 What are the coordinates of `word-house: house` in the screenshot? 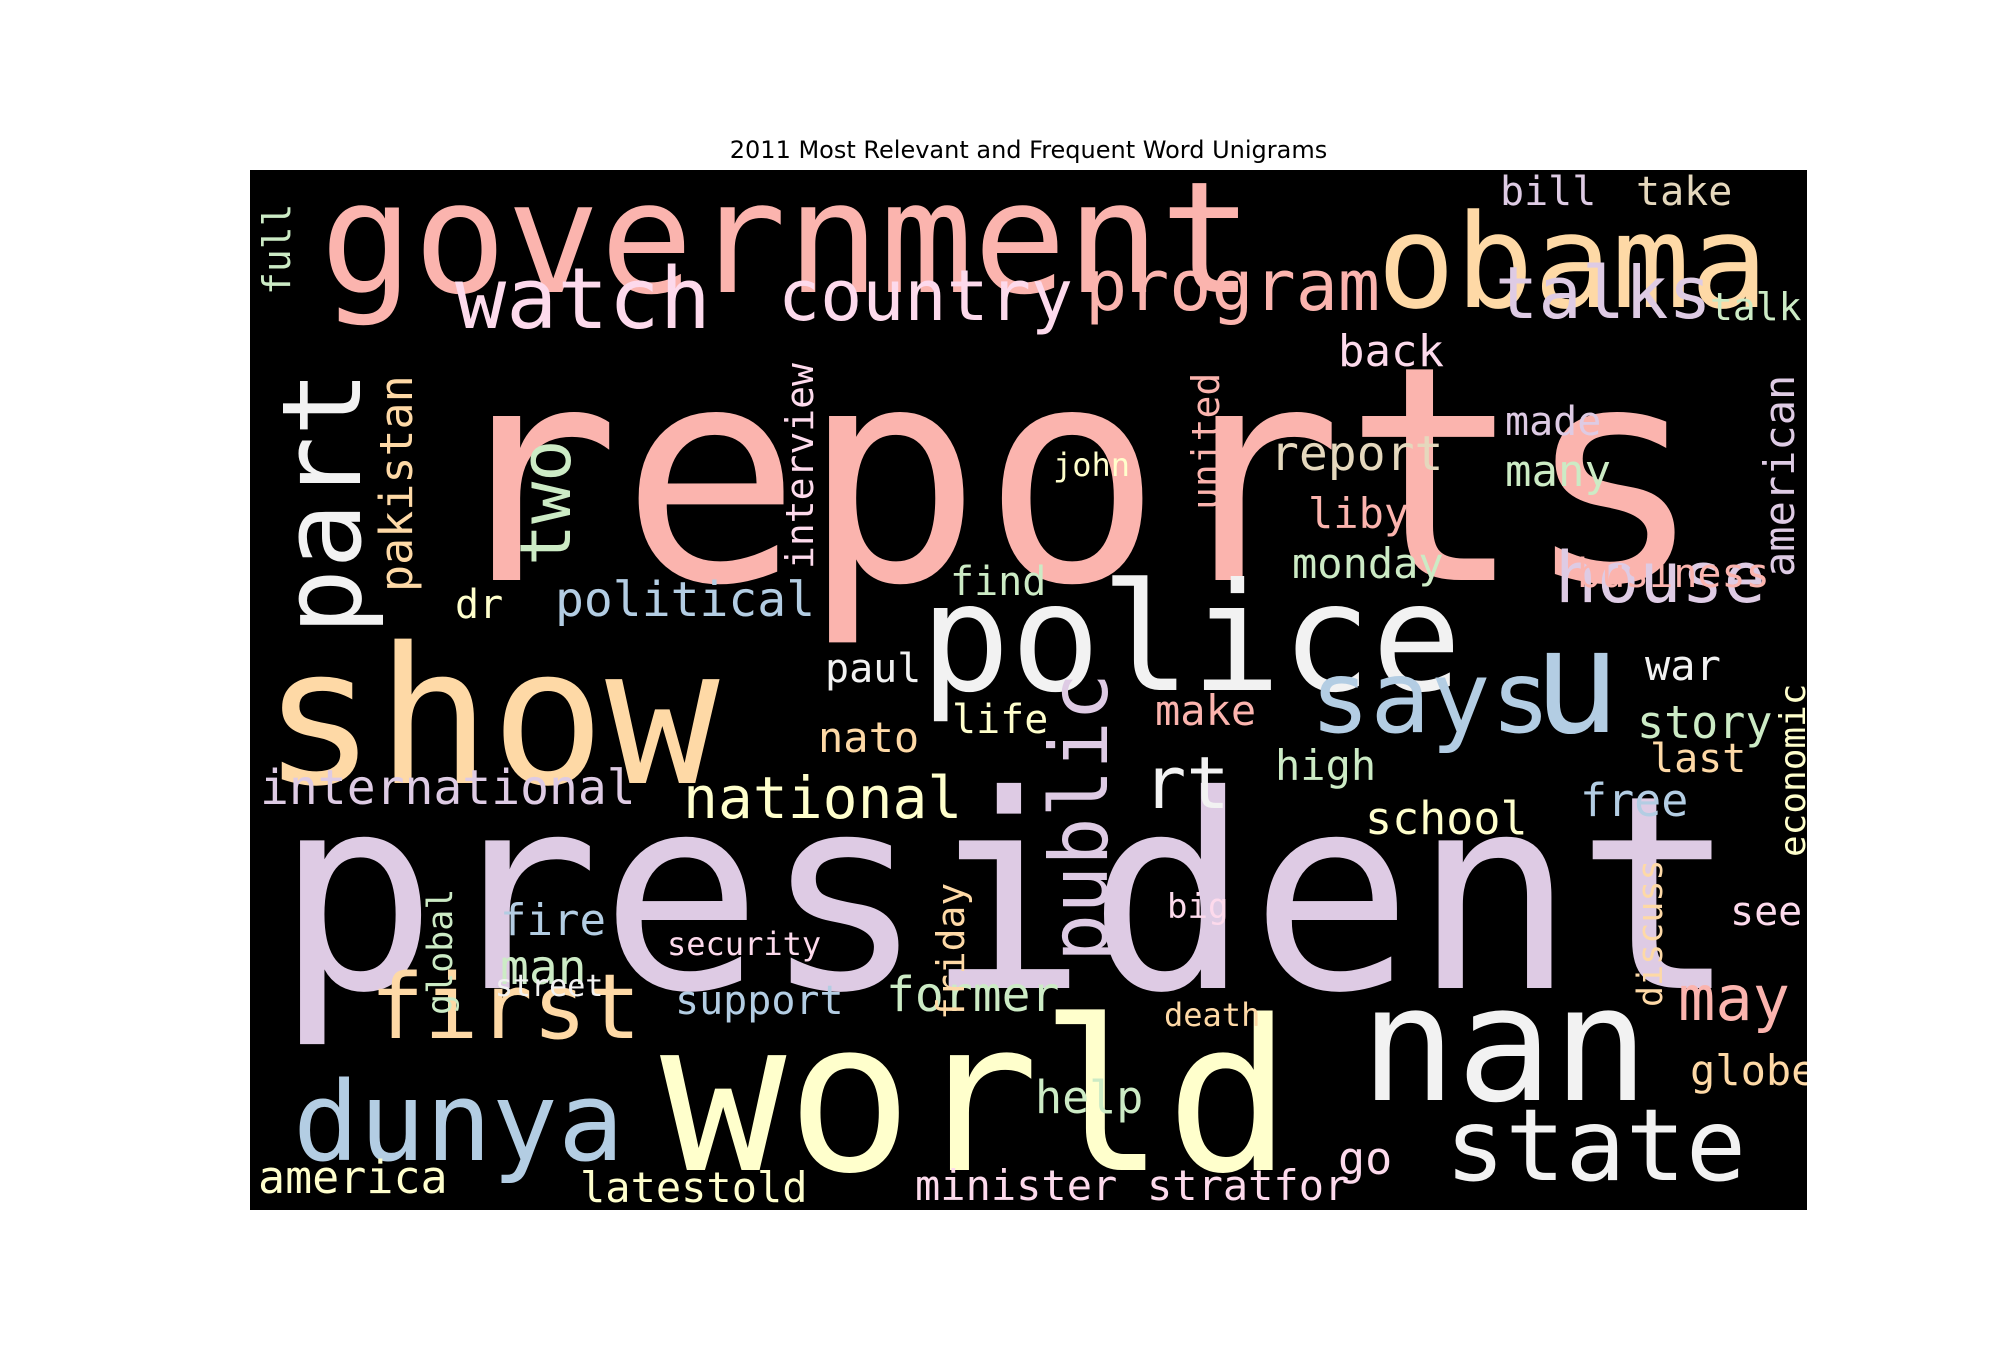 It's located at (1660, 578).